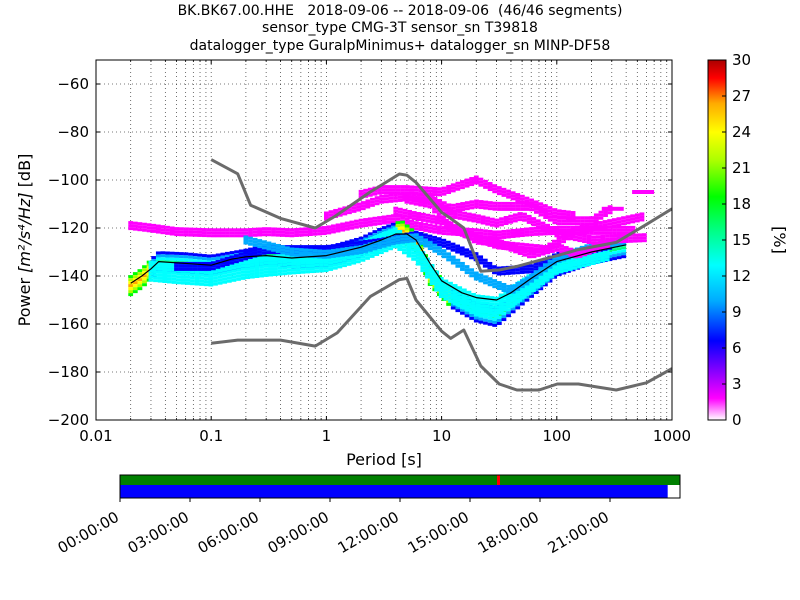 This screenshot has width=800, height=600. I want to click on timeline-tick-label: 12:00:00, so click(368, 532).